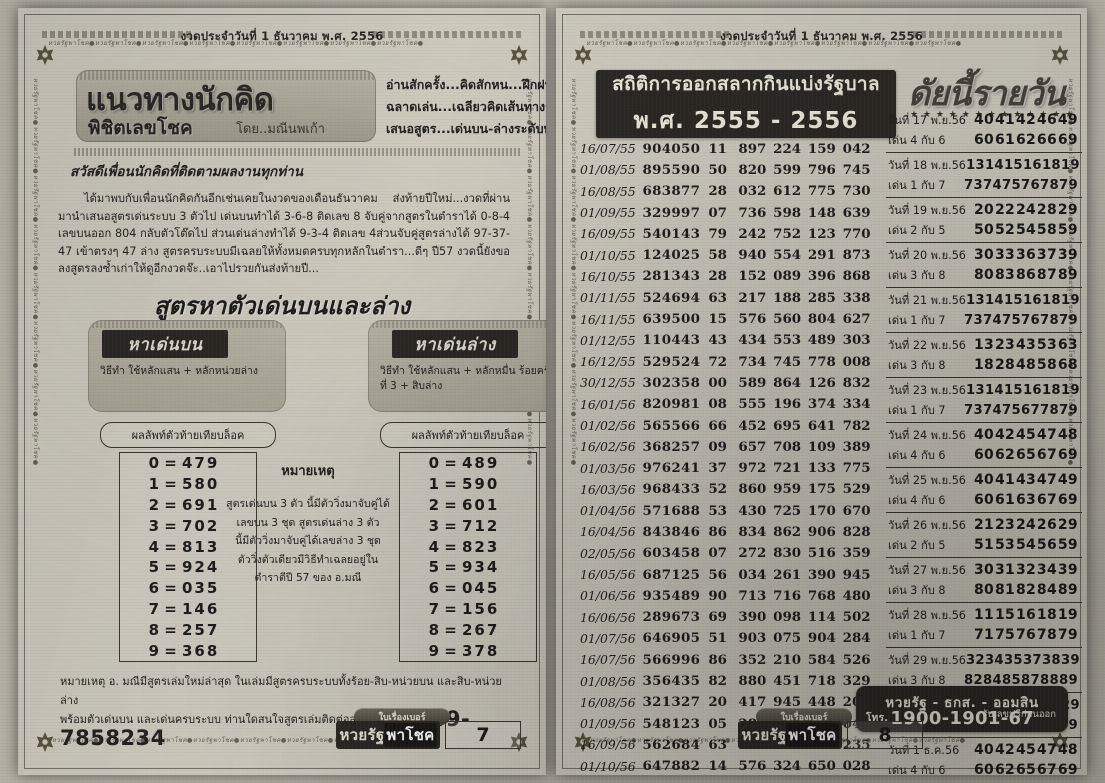 The width and height of the screenshot is (1105, 783). What do you see at coordinates (984, 480) in the screenshot?
I see `pair-row-top: วันที่ 25 พ.ย.56 40 41 43 47 49` at bounding box center [984, 480].